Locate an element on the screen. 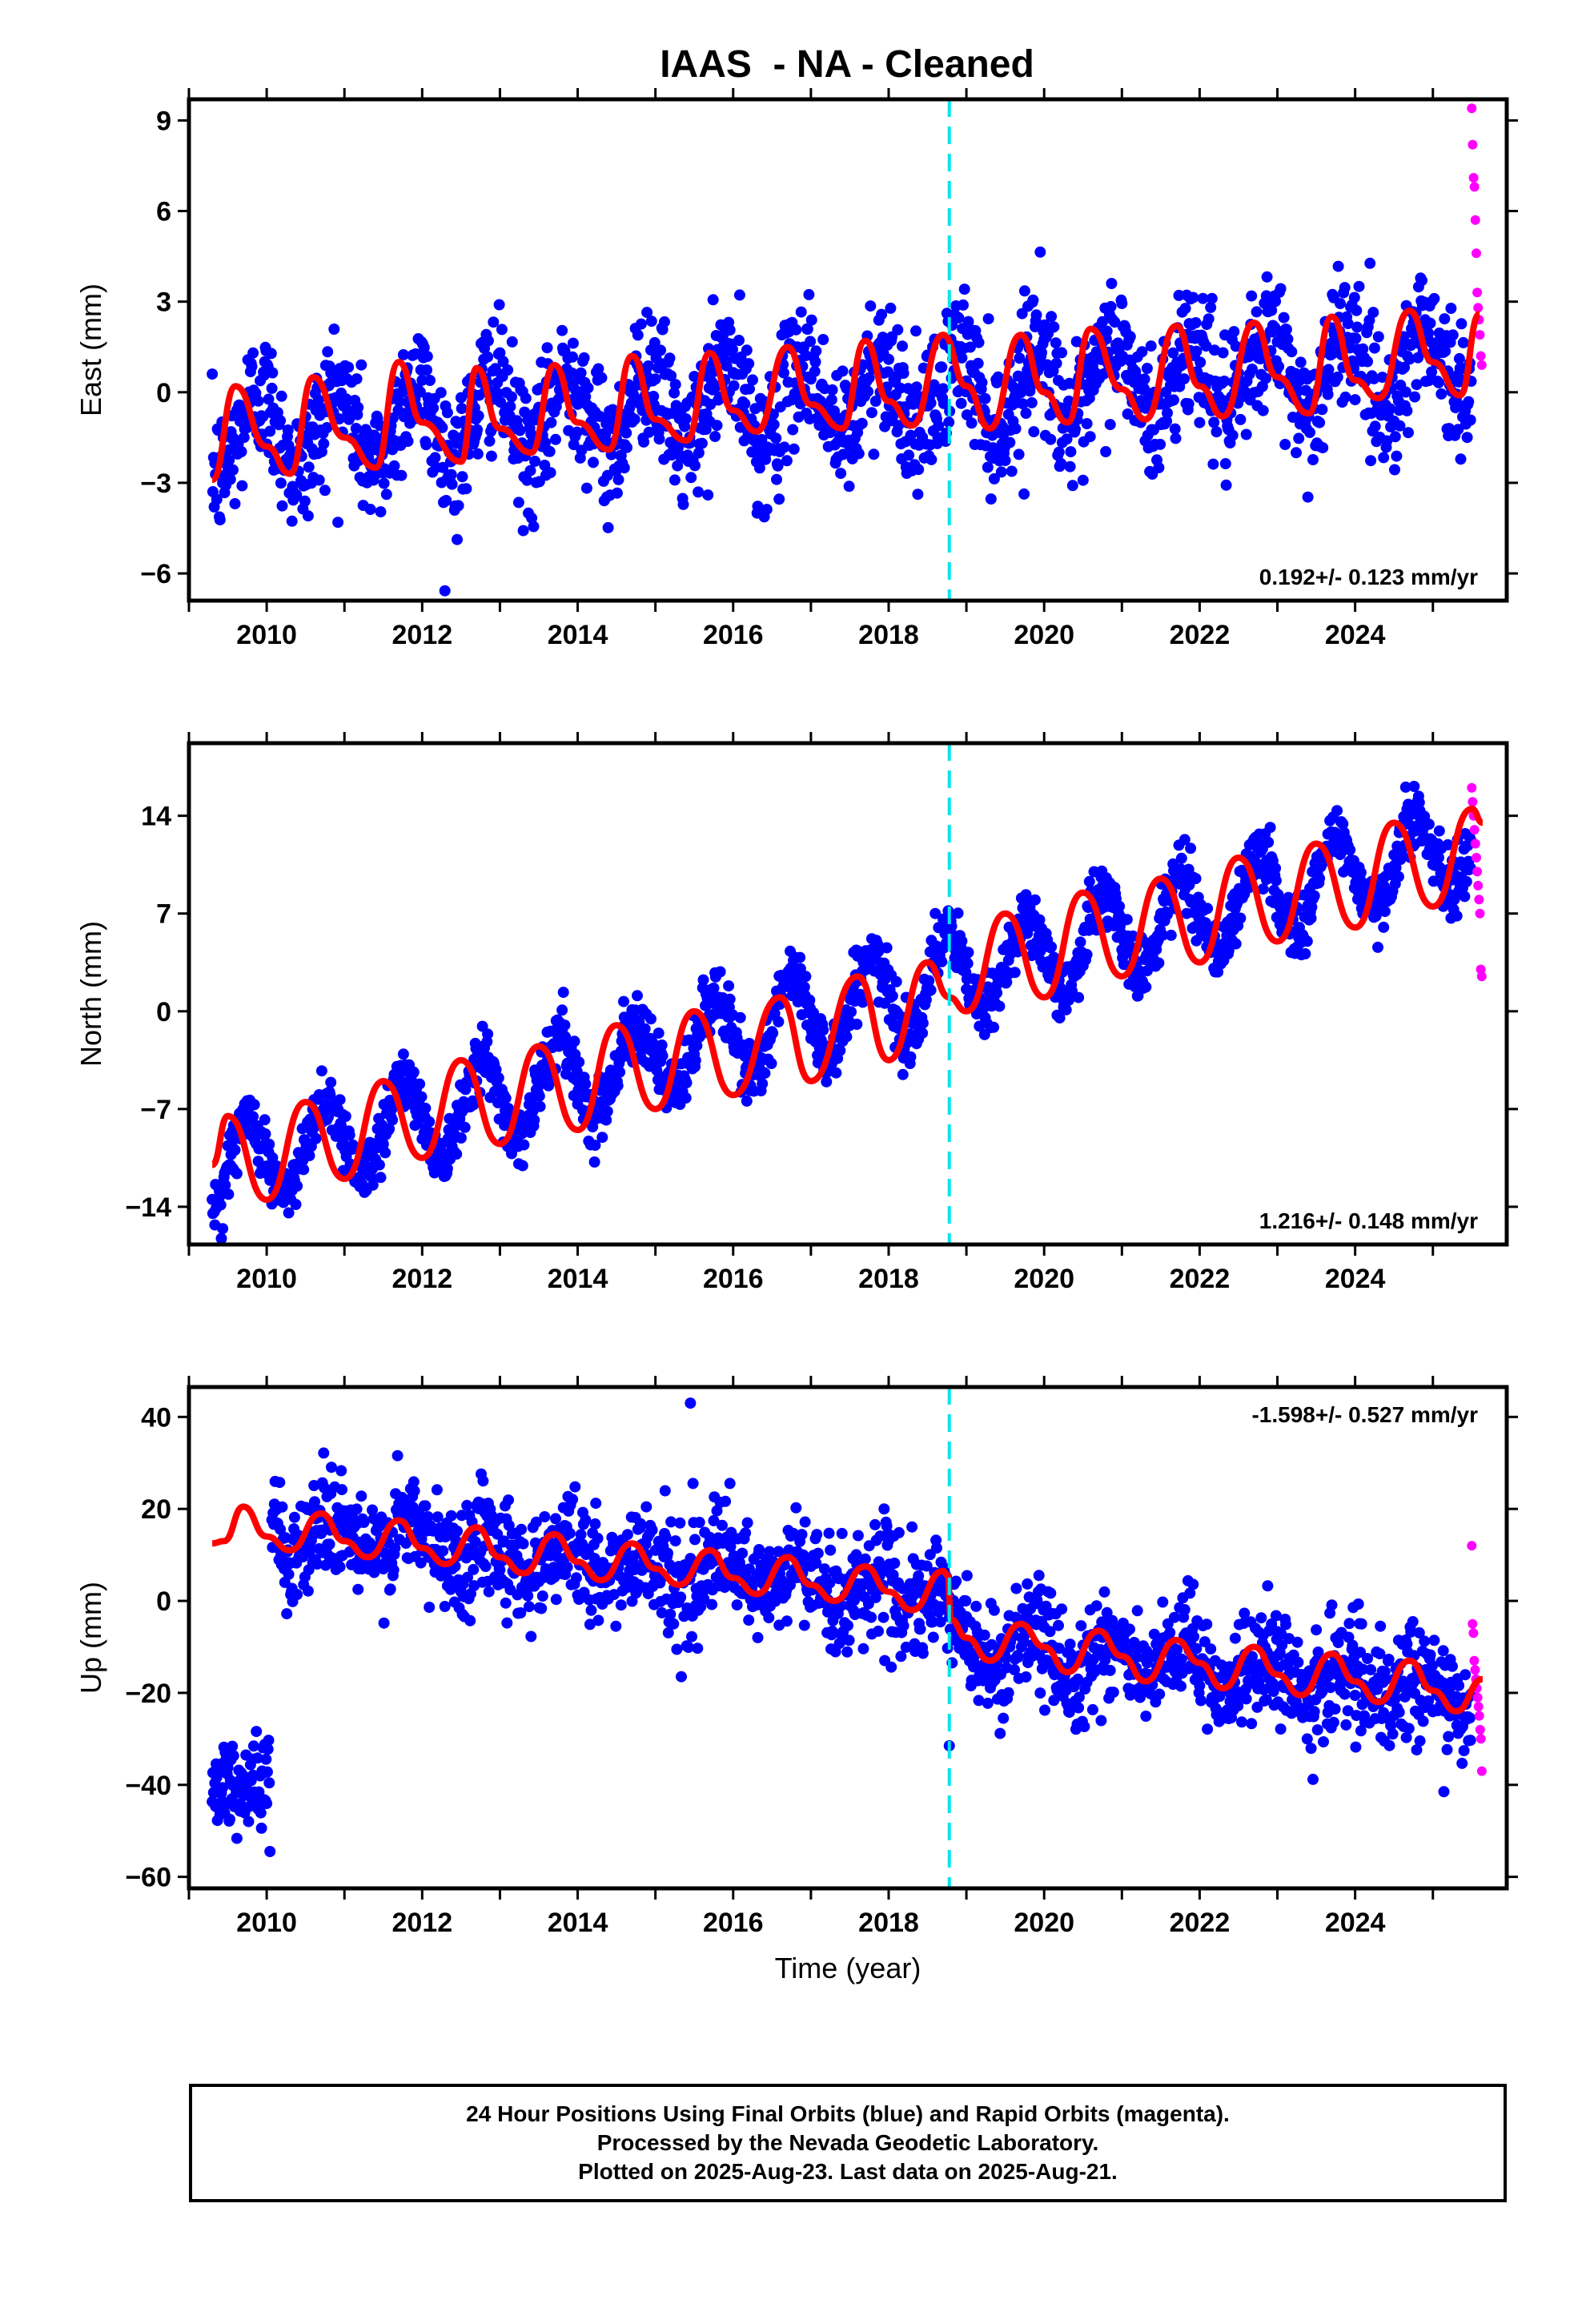 Image resolution: width=1582 pixels, height=2324 pixels. x-tick-label: 2022 is located at coordinates (1200, 635).